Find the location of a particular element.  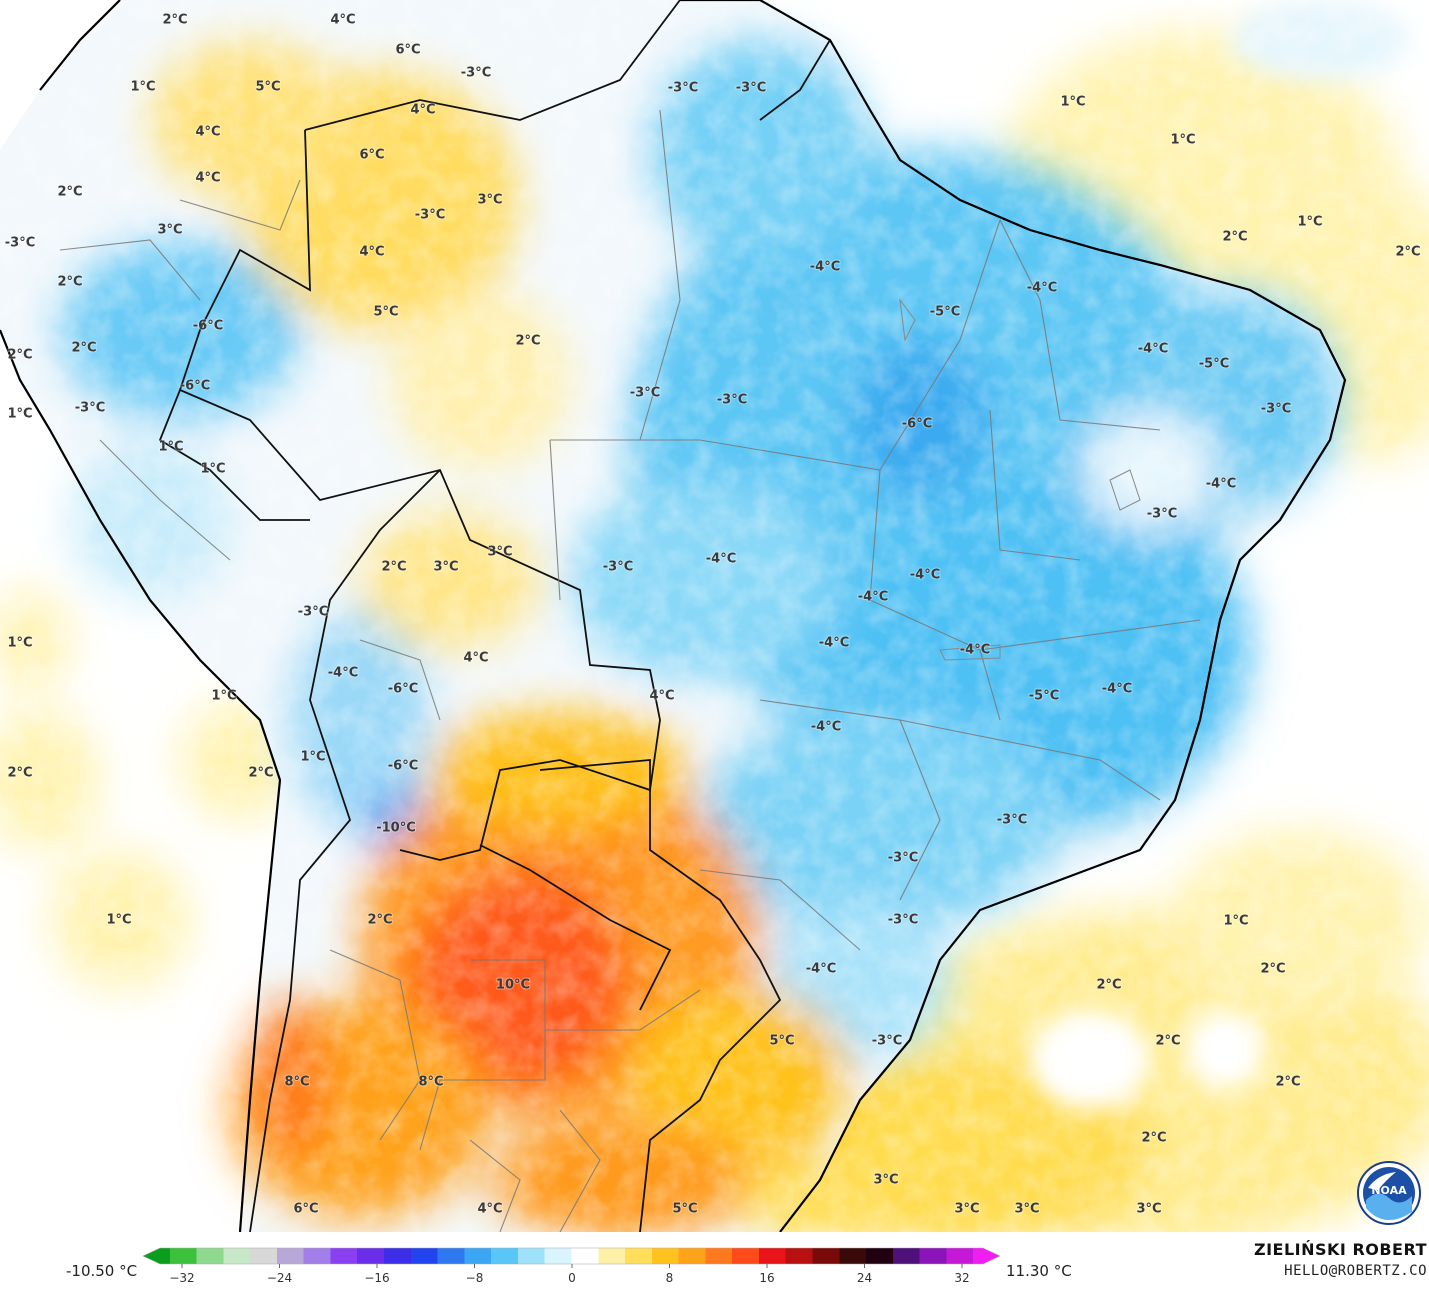

colorbar-tick-label: 0 is located at coordinates (572, 1278).